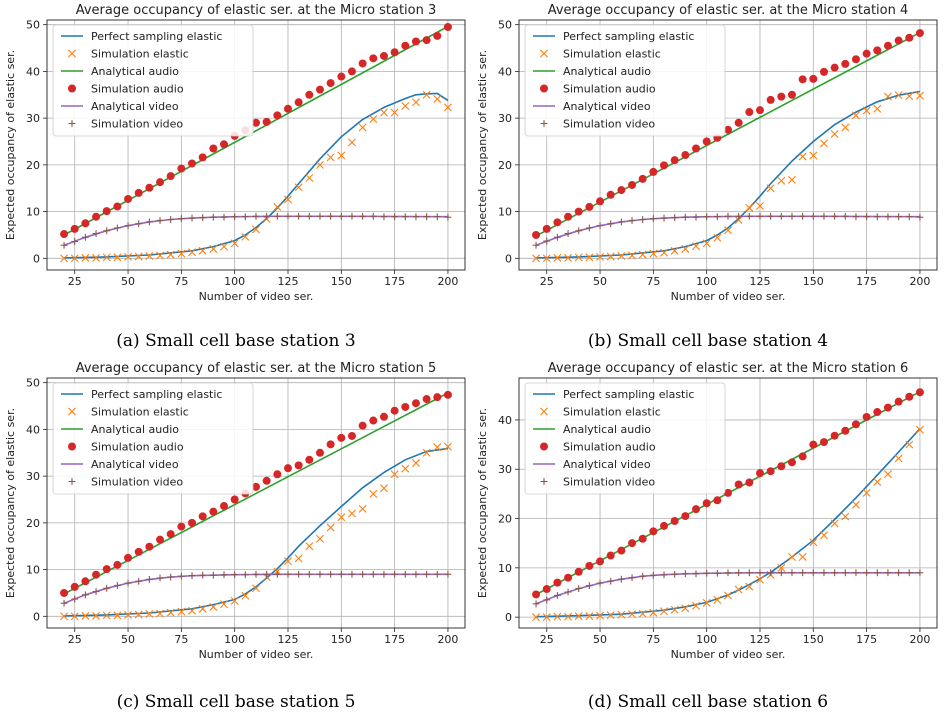 This screenshot has width=944, height=717. What do you see at coordinates (33, 570) in the screenshot?
I see `y-tick-label: 10` at bounding box center [33, 570].